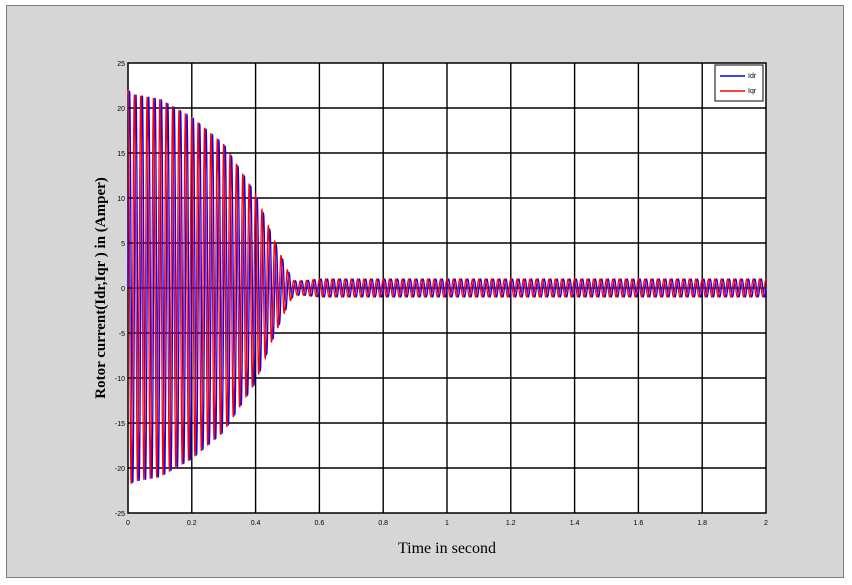  I want to click on x-tick-label: 1.2, so click(511, 523).